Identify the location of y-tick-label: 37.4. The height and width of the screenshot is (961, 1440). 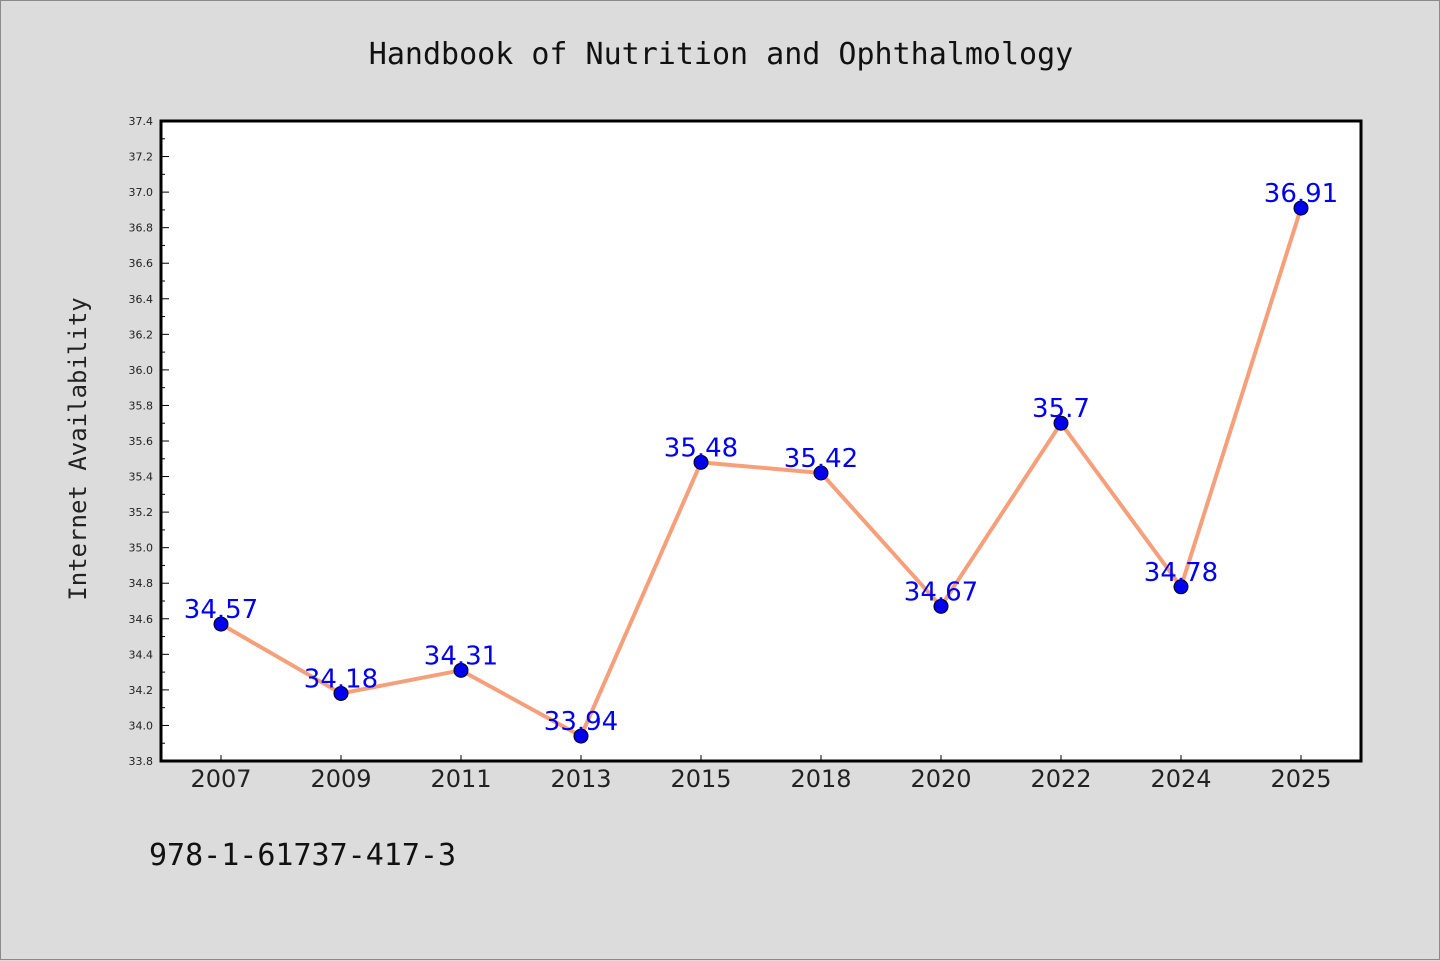
(141, 121).